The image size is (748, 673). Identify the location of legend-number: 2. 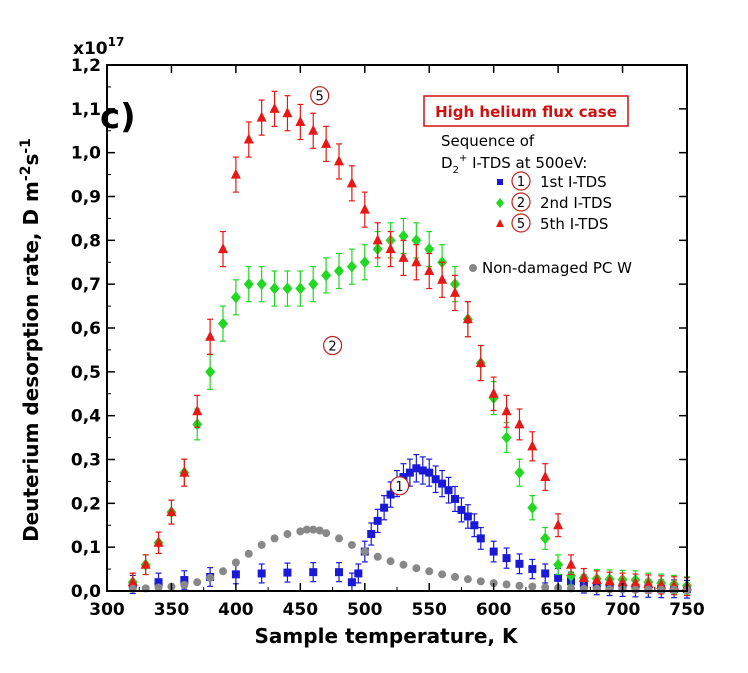
(521, 203).